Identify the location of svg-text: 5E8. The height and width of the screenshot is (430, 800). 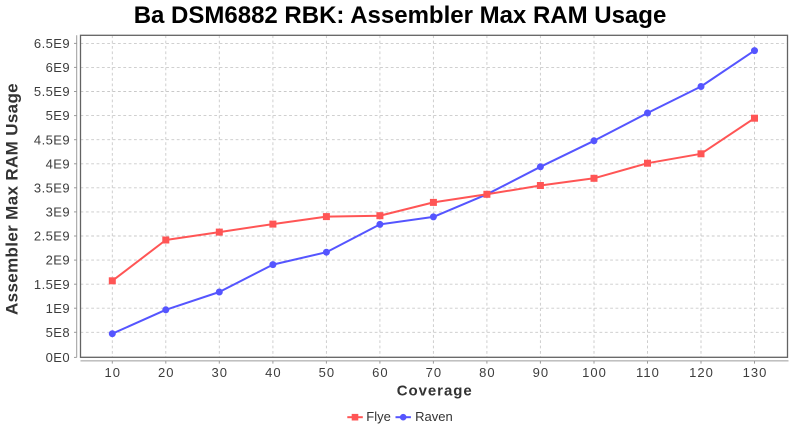
(58, 332).